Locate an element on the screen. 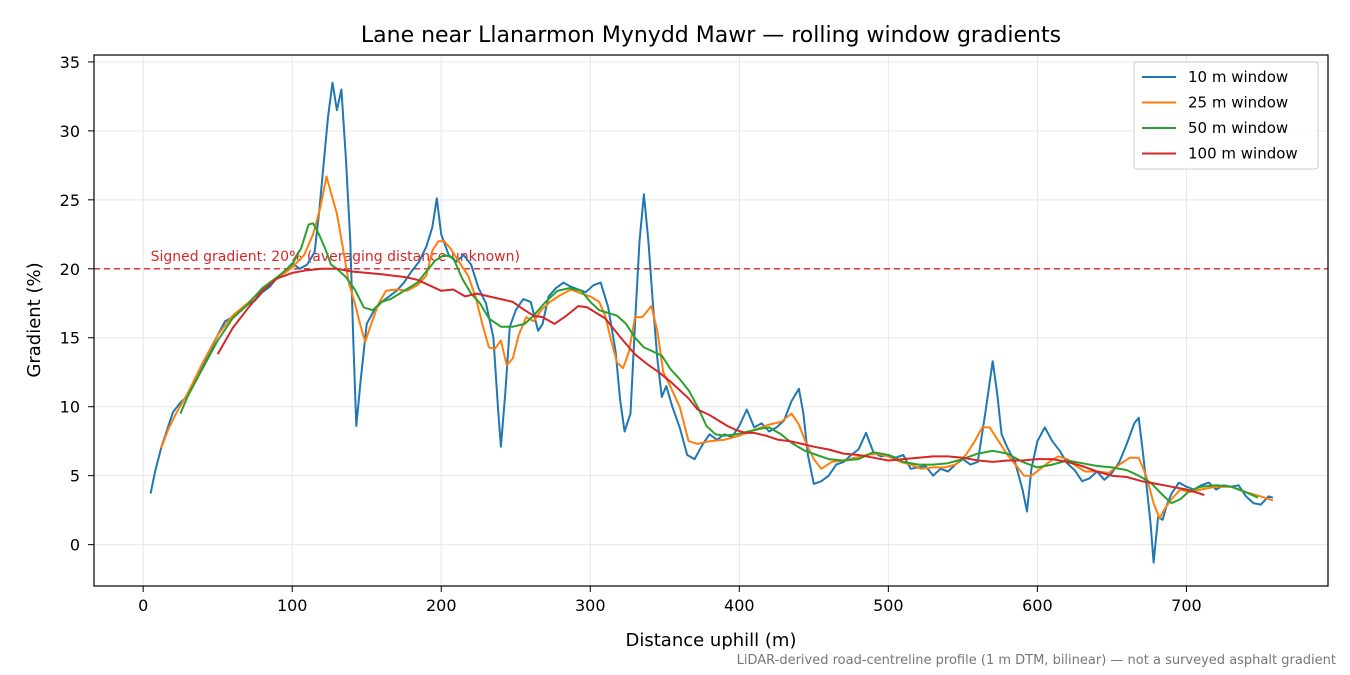 The width and height of the screenshot is (1350, 675). x-tick-label: 100 is located at coordinates (292, 605).